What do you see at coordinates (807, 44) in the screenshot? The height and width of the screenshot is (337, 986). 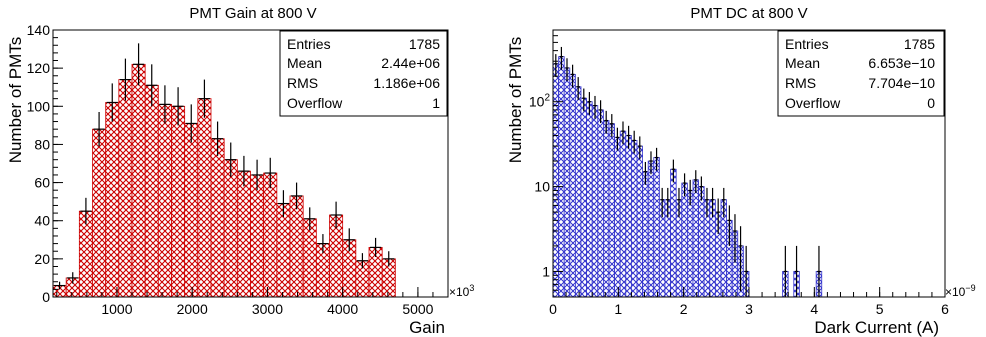 I see `dc-stat-entries-label: Entries` at bounding box center [807, 44].